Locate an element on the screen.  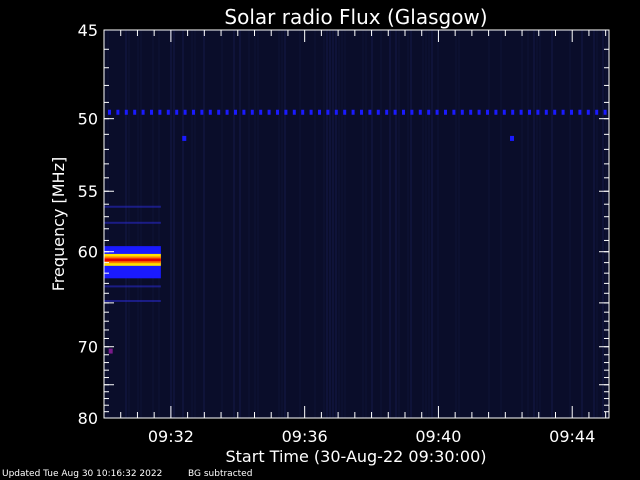
y-tick-label: 45 is located at coordinates (88, 30).